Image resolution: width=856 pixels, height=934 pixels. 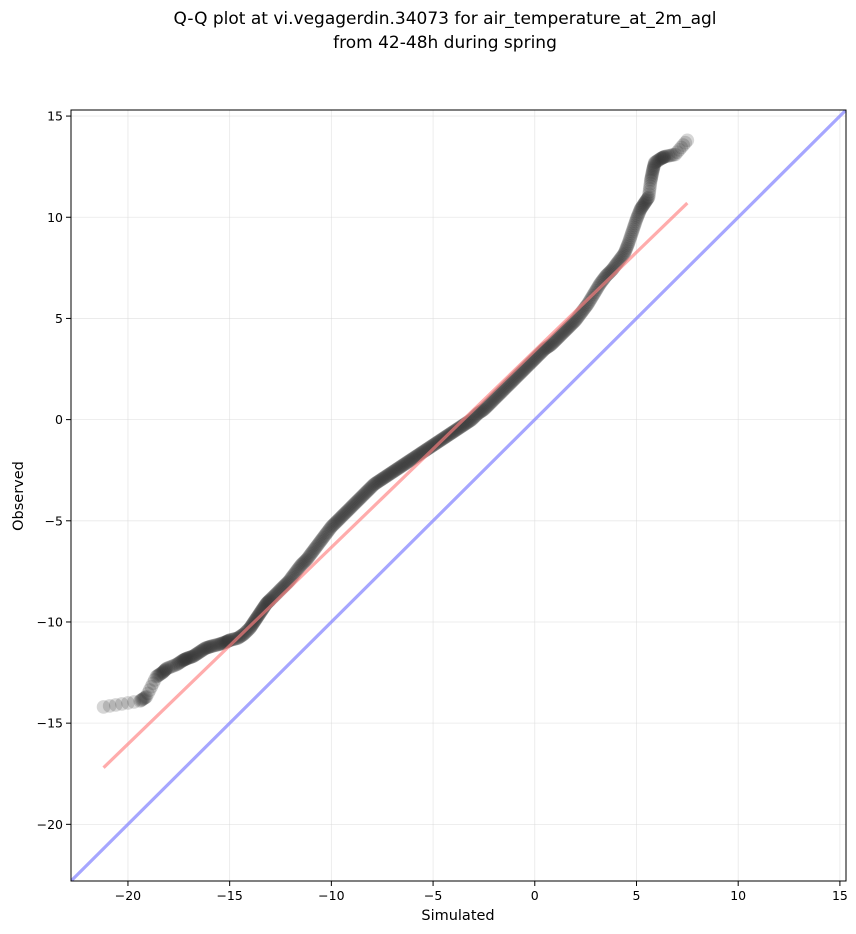 I want to click on x-tick-label: 5, so click(x=637, y=895).